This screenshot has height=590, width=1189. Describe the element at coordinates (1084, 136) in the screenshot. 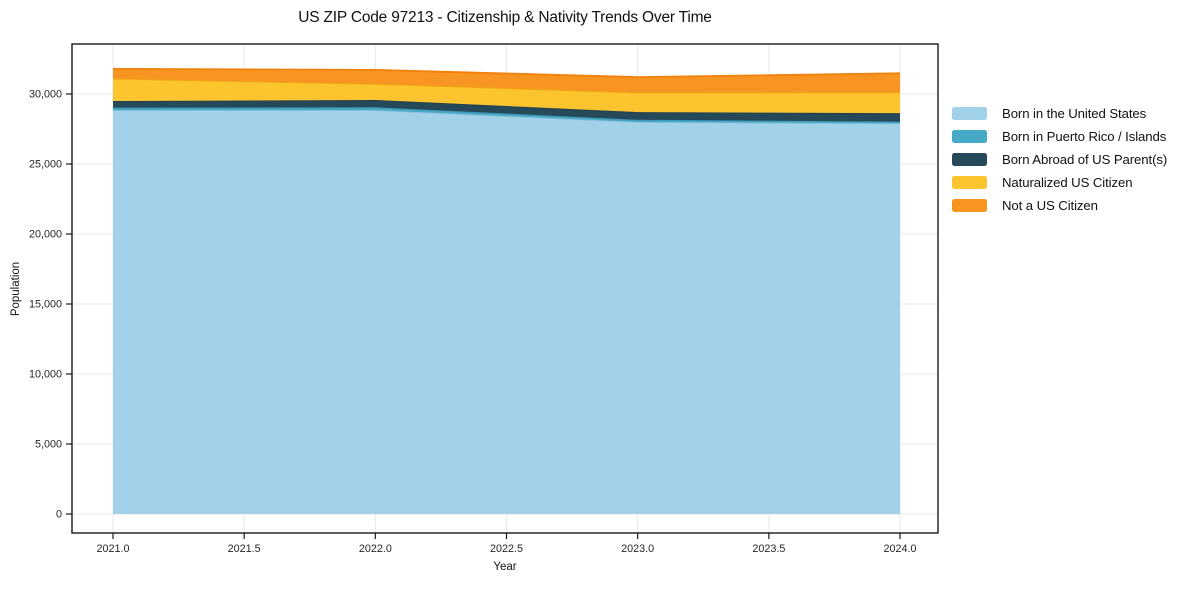

I see `legend-label: Born in Puerto Rico / Islands` at that location.